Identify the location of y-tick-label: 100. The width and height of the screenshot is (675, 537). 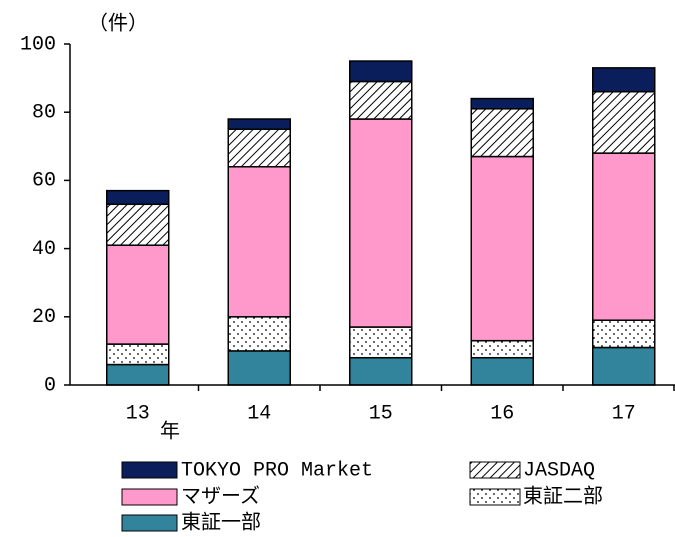
(38, 44).